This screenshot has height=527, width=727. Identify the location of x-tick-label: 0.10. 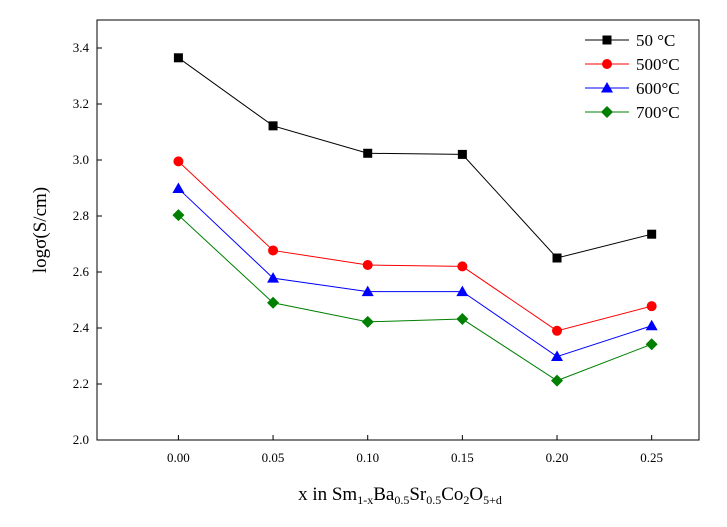
(367, 457).